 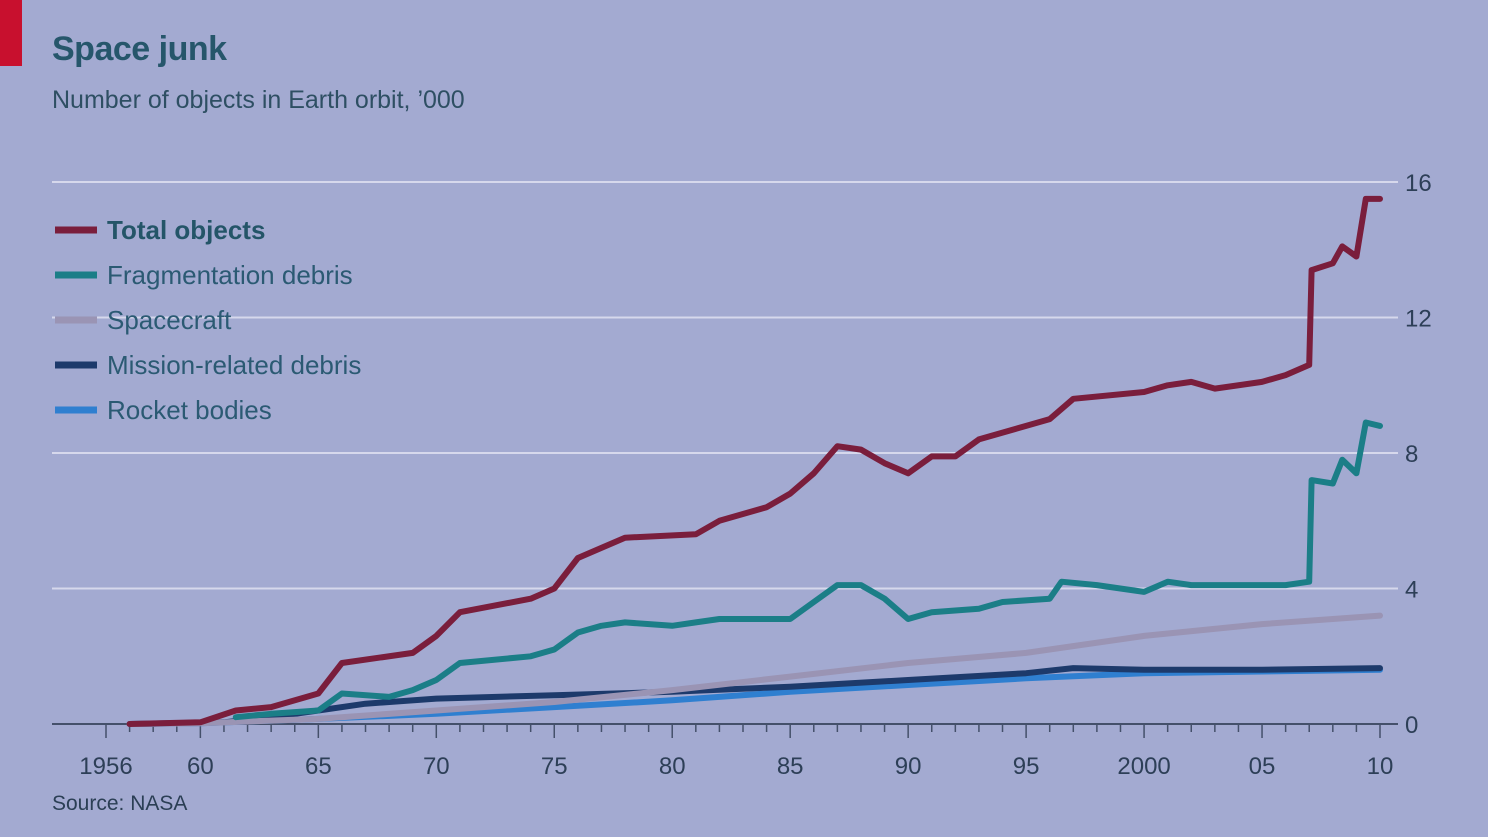 I want to click on y-tick-label: 0, so click(x=1411, y=725).